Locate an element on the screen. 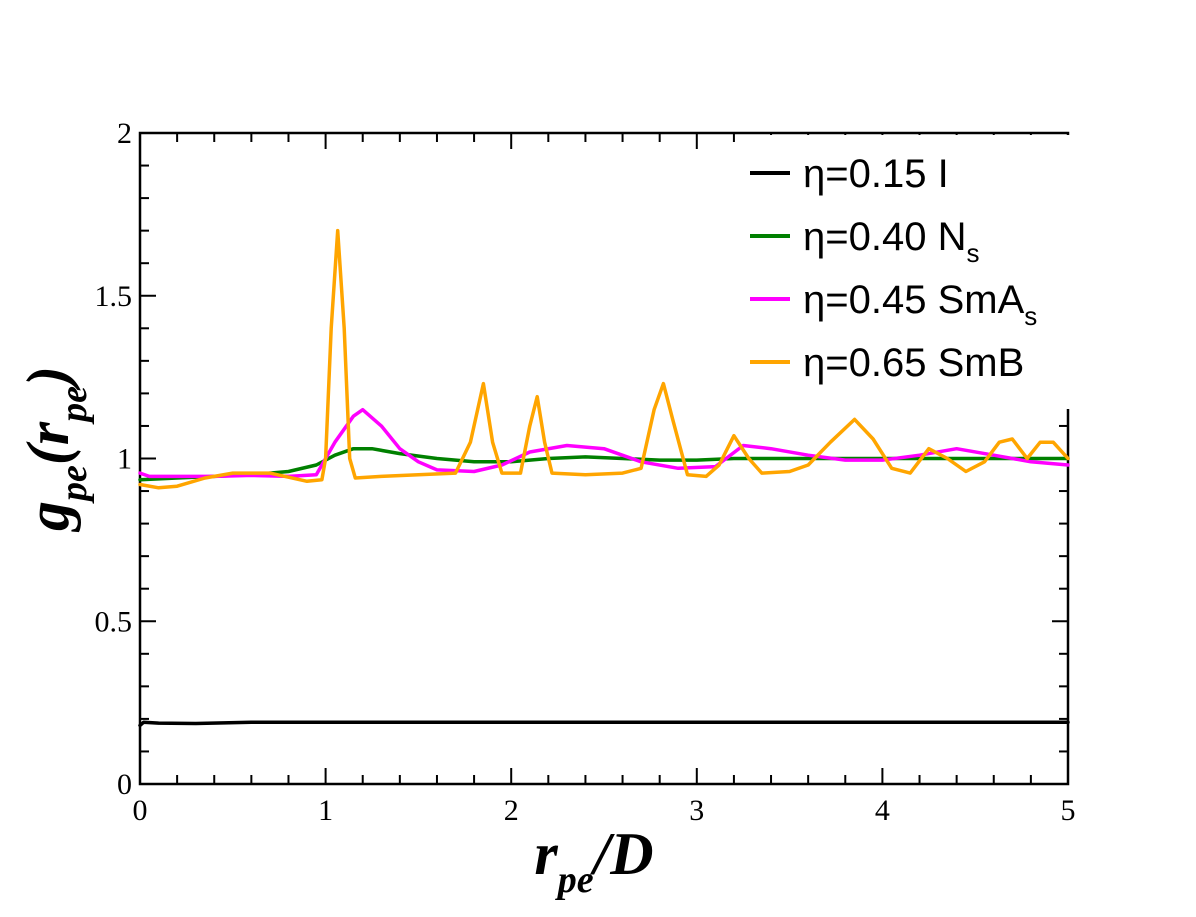 This screenshot has height=917, width=1196. x-tick-label: 1 is located at coordinates (325, 810).